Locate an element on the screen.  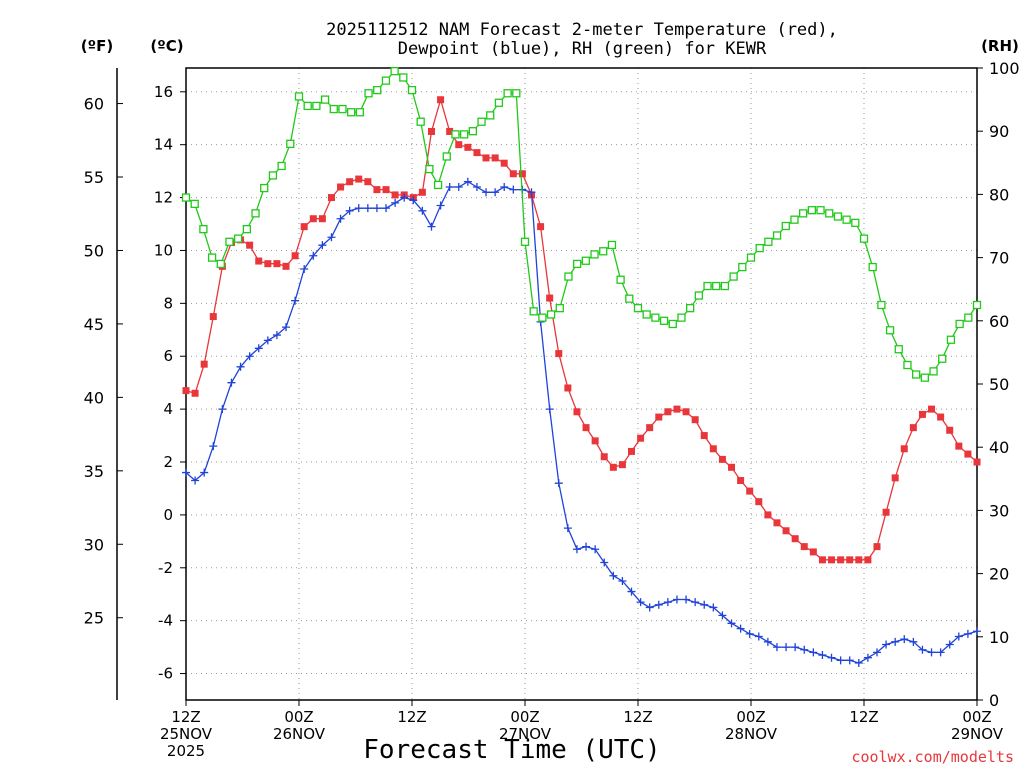
rh-tick-label: 10 is located at coordinates (999, 637).